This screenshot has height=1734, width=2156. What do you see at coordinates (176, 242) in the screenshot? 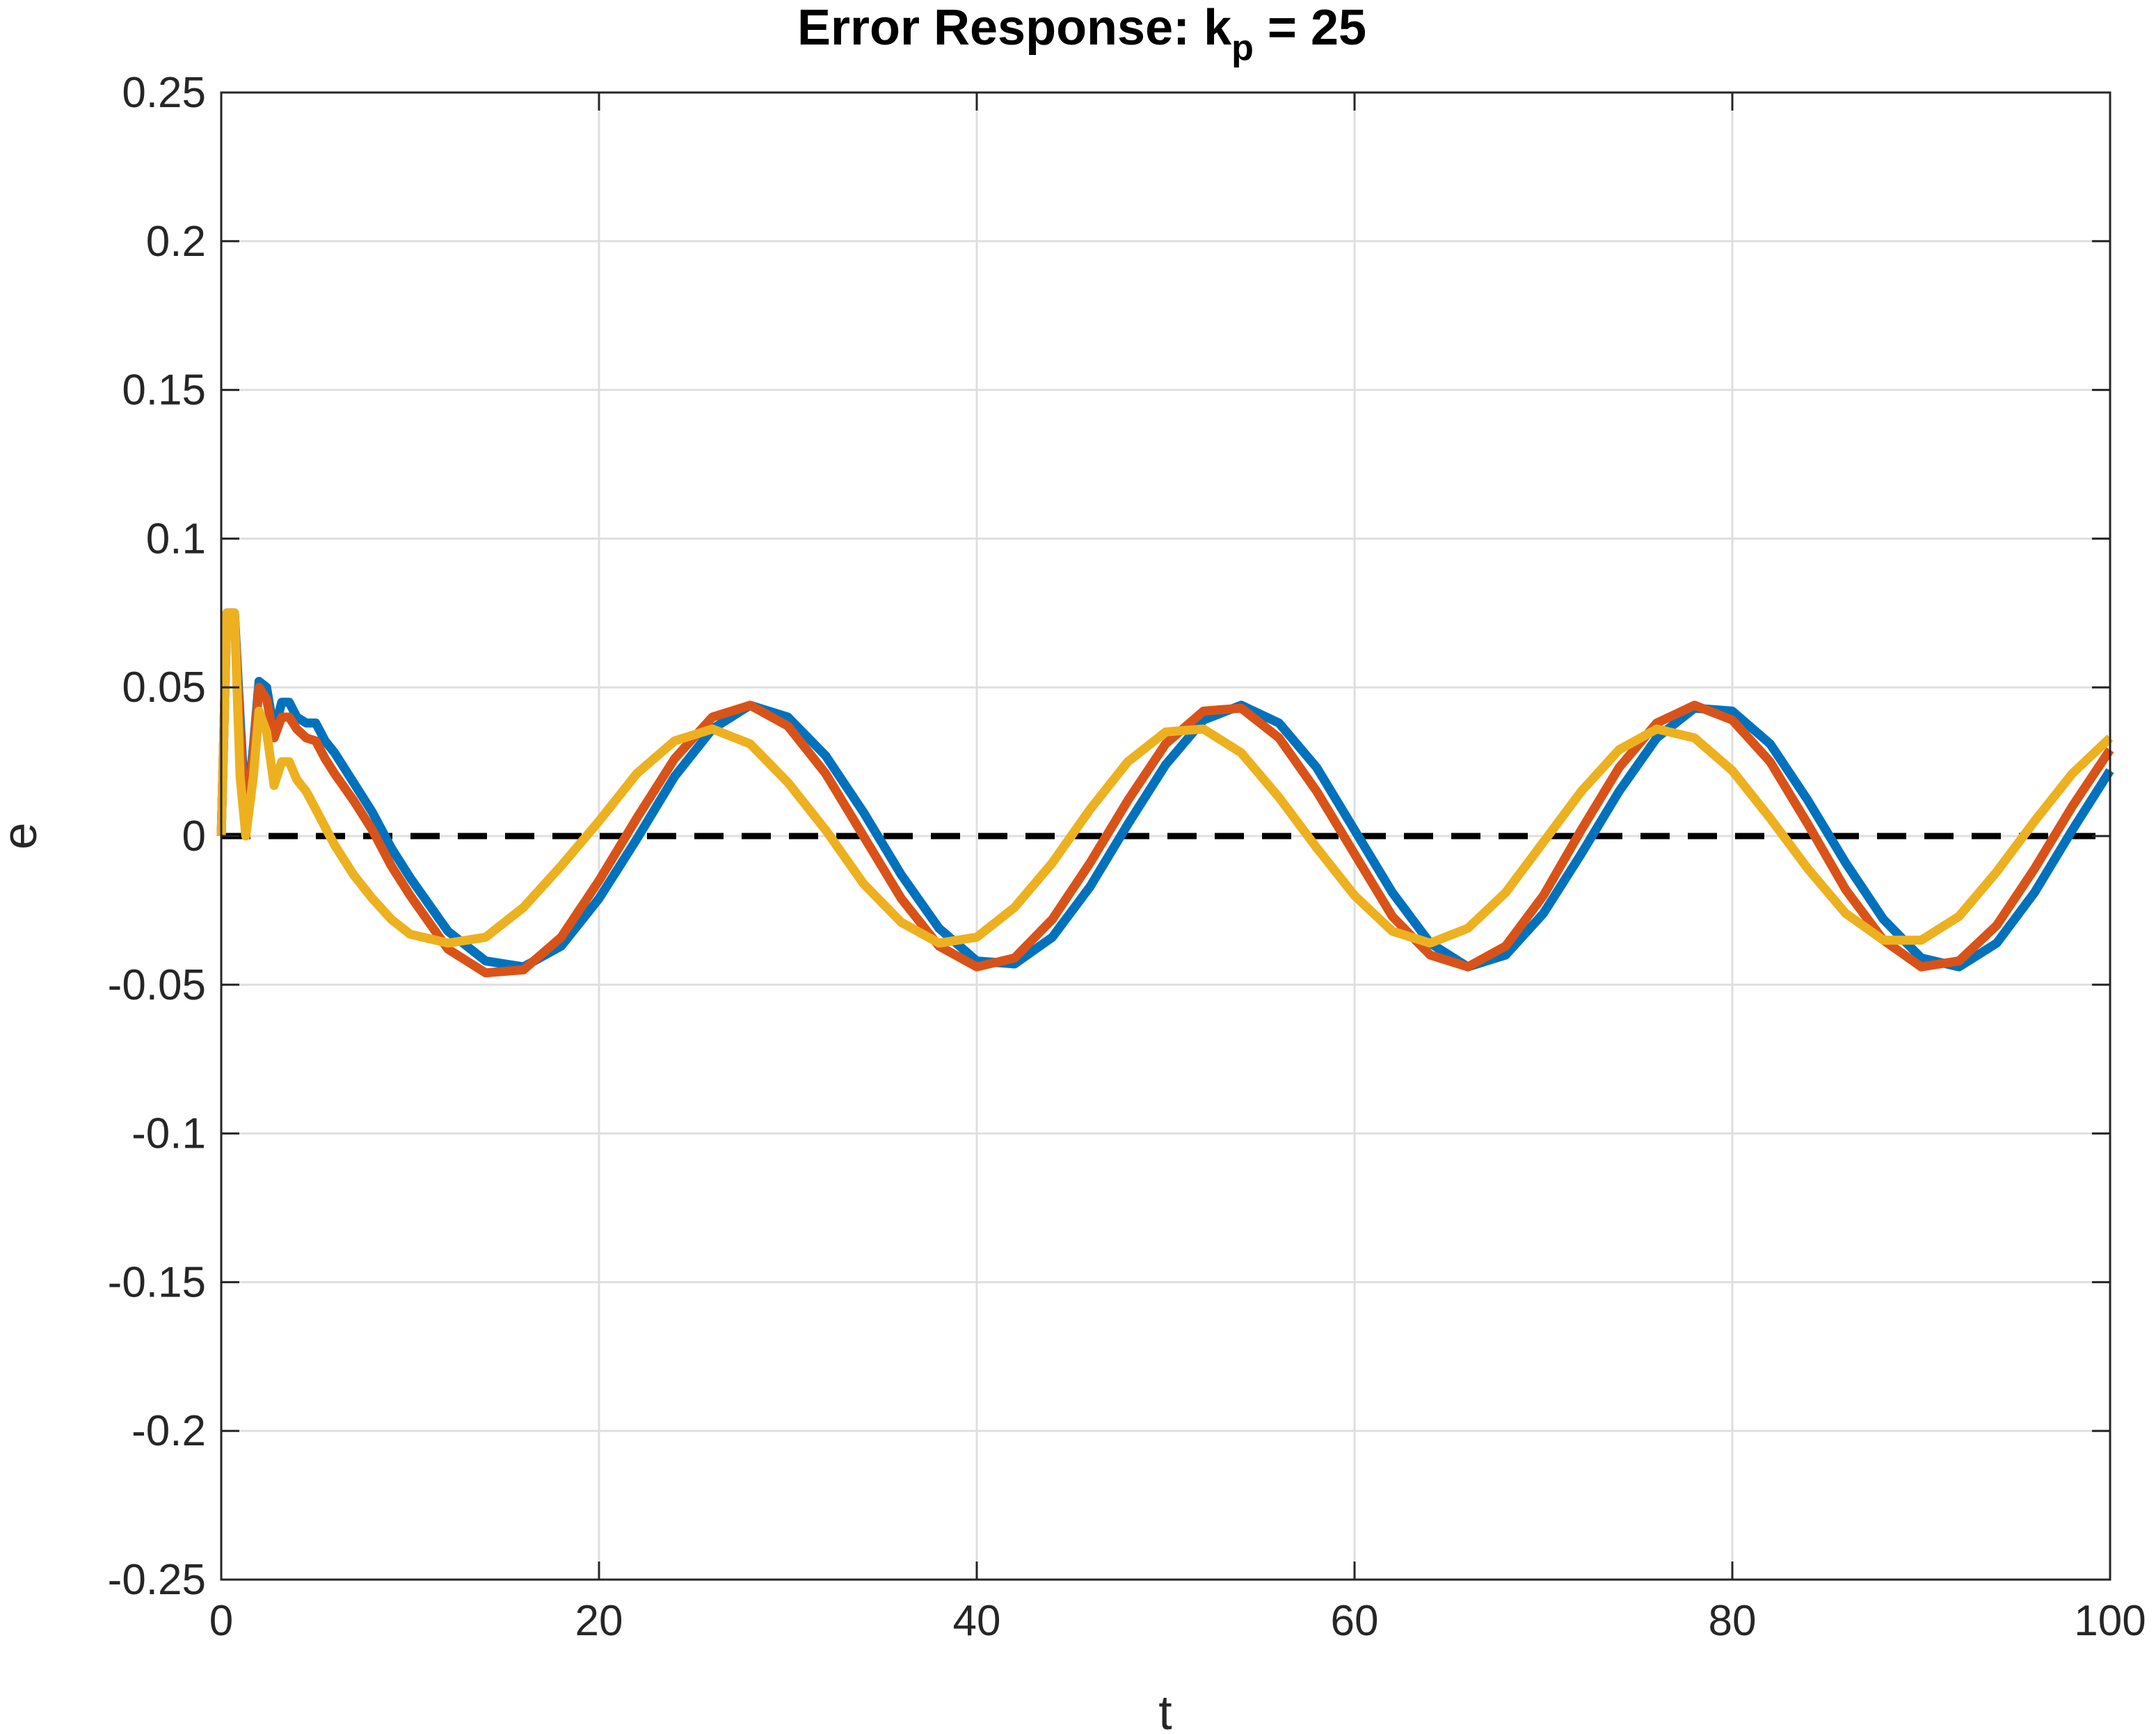
I see `y-tick-label-9: 0.2` at bounding box center [176, 242].